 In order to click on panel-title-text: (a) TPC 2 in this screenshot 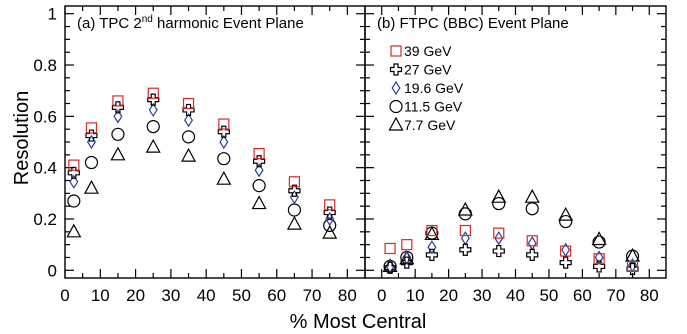, I will do `click(109, 23)`.